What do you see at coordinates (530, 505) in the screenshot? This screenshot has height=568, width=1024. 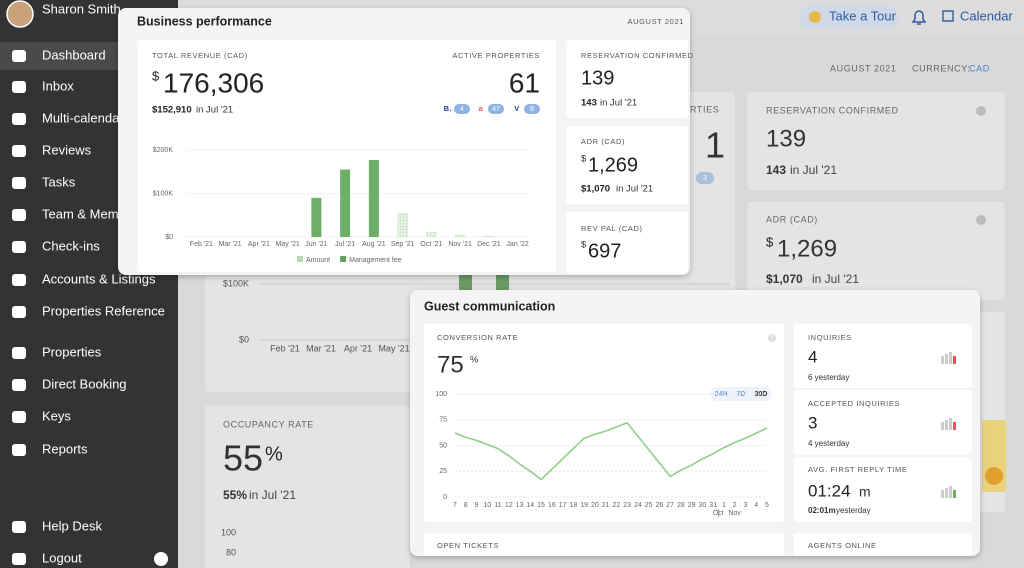 I see `x-tick-label: 14` at bounding box center [530, 505].